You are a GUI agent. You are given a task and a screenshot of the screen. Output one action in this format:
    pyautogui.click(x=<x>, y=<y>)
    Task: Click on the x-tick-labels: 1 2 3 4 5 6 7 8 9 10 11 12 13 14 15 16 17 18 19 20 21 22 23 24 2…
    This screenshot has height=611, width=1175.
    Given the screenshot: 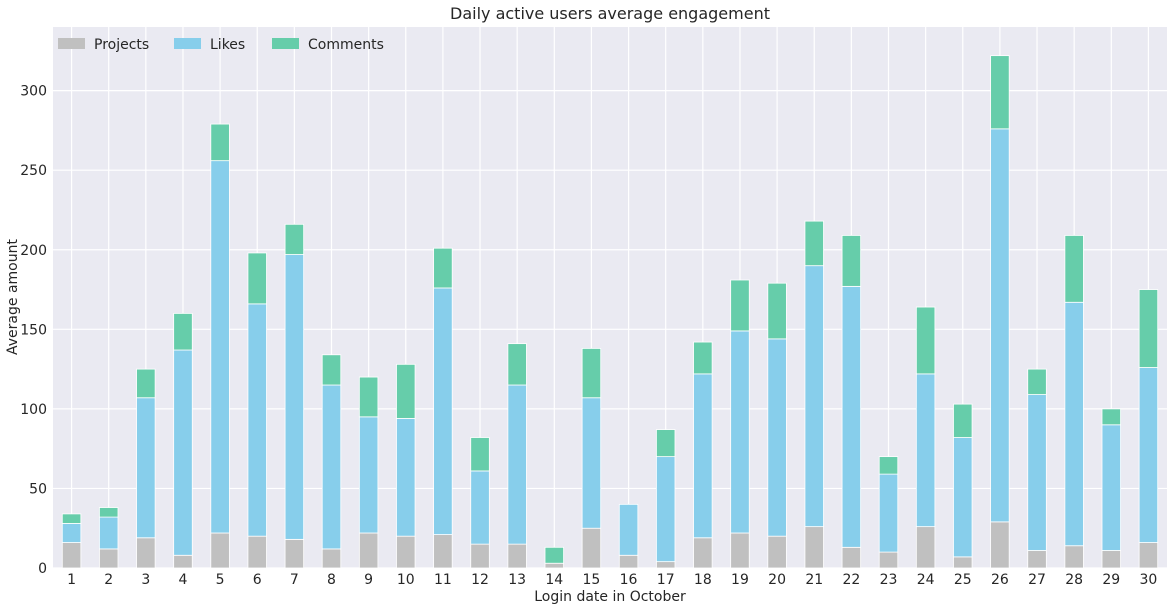 What is the action you would take?
    pyautogui.click(x=612, y=580)
    